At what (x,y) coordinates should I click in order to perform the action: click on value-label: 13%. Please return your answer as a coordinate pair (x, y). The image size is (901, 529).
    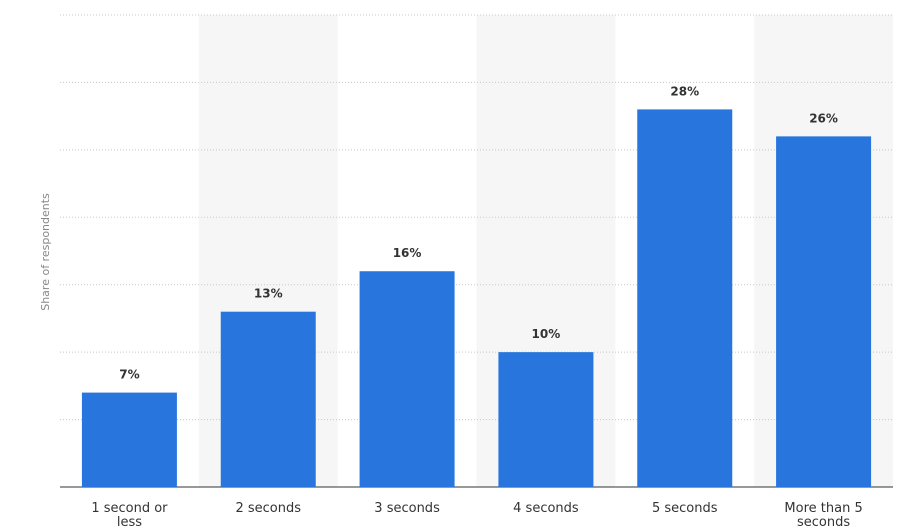
    Looking at the image, I should click on (268, 294).